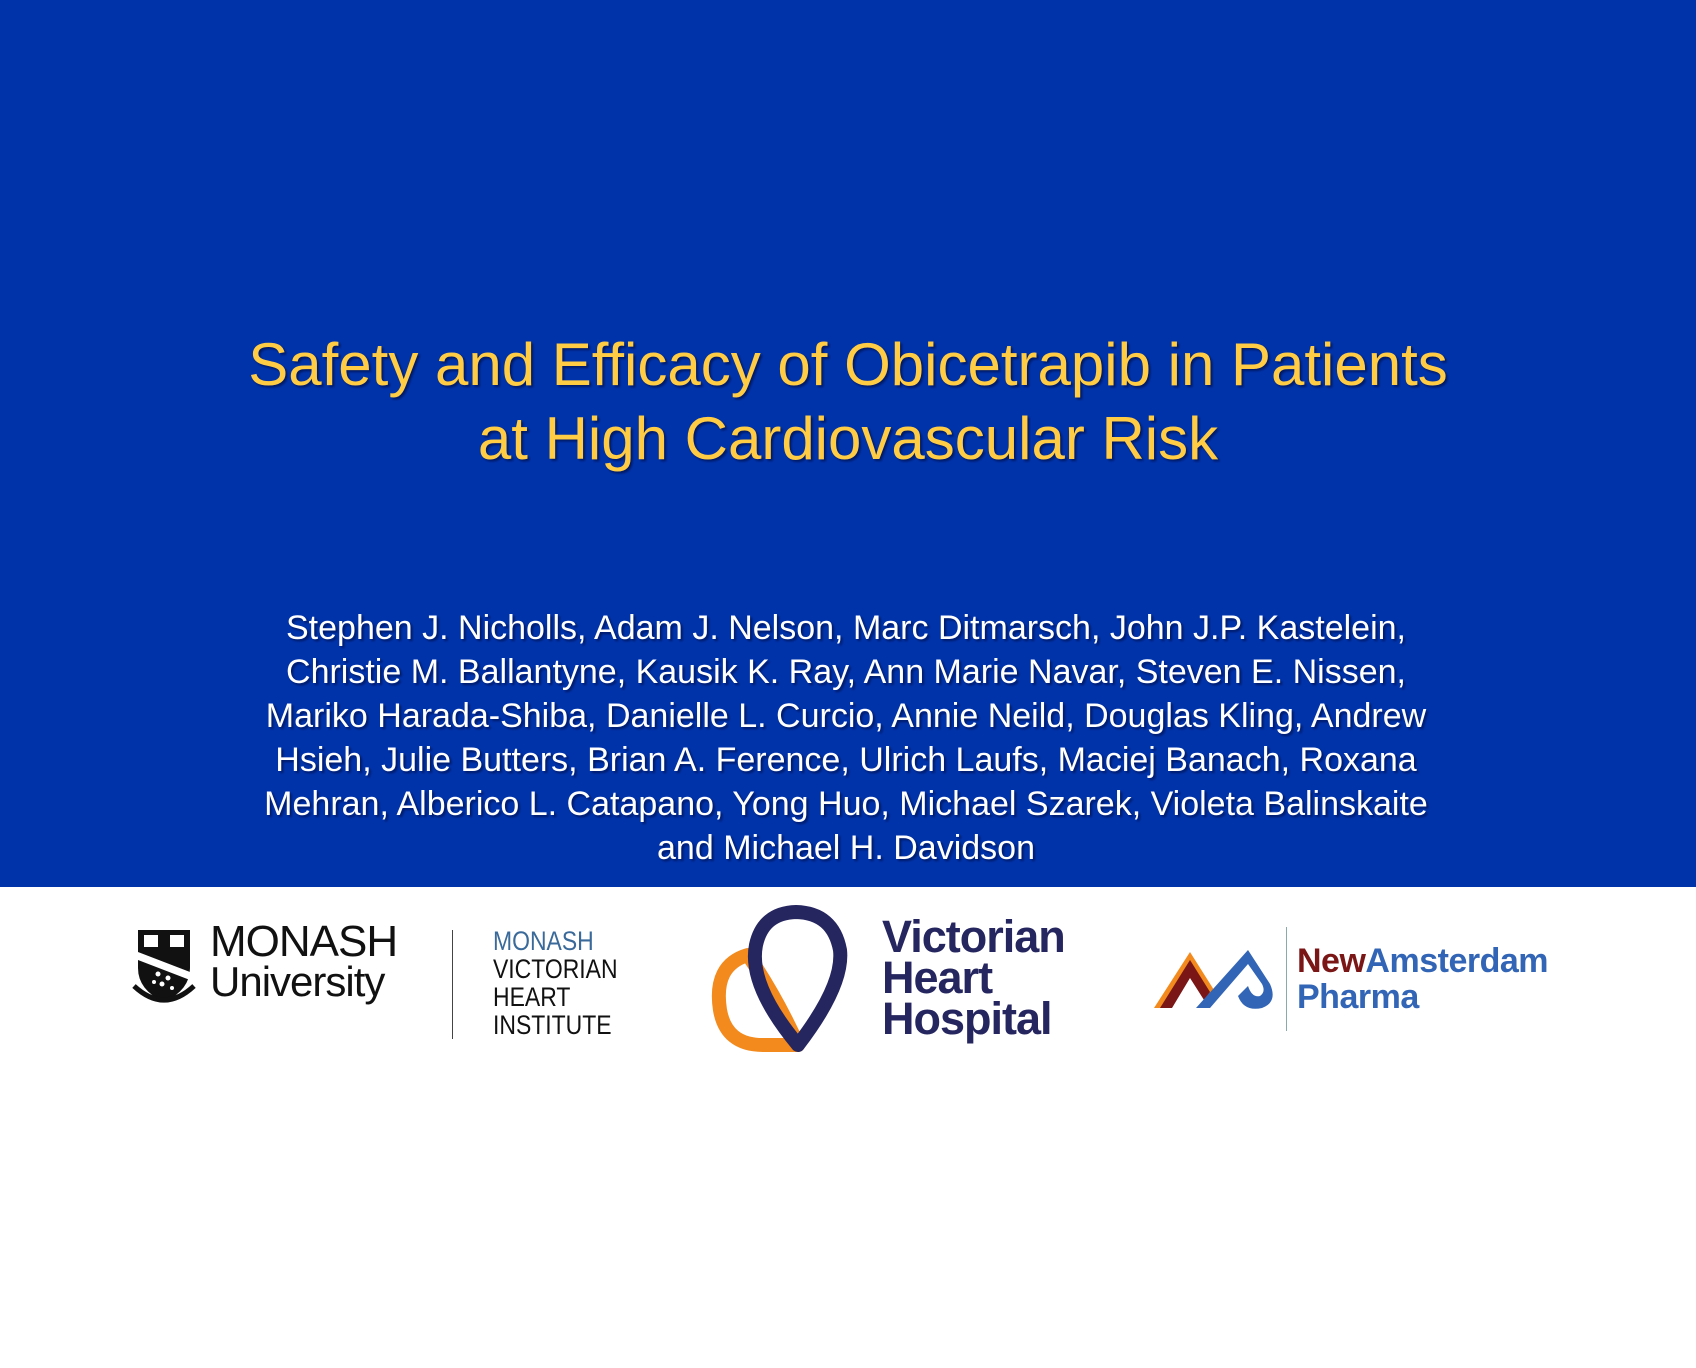 This screenshot has width=1696, height=1368. Describe the element at coordinates (846, 848) in the screenshot. I see `author-line: and Michael H. Davidson` at that location.